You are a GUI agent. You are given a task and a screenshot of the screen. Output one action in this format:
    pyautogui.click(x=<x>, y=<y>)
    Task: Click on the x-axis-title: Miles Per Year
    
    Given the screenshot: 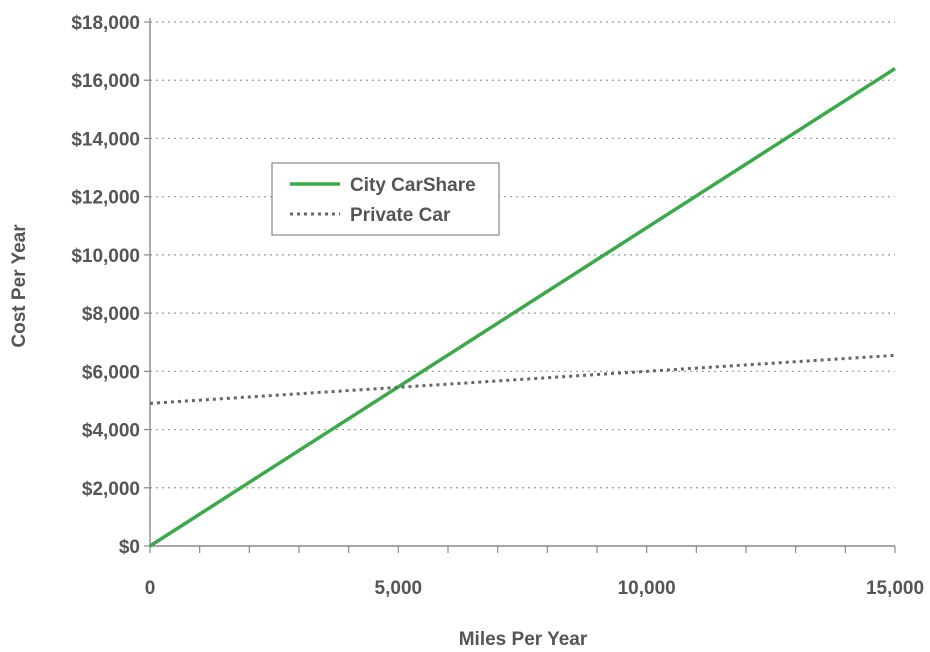 What is the action you would take?
    pyautogui.click(x=523, y=639)
    